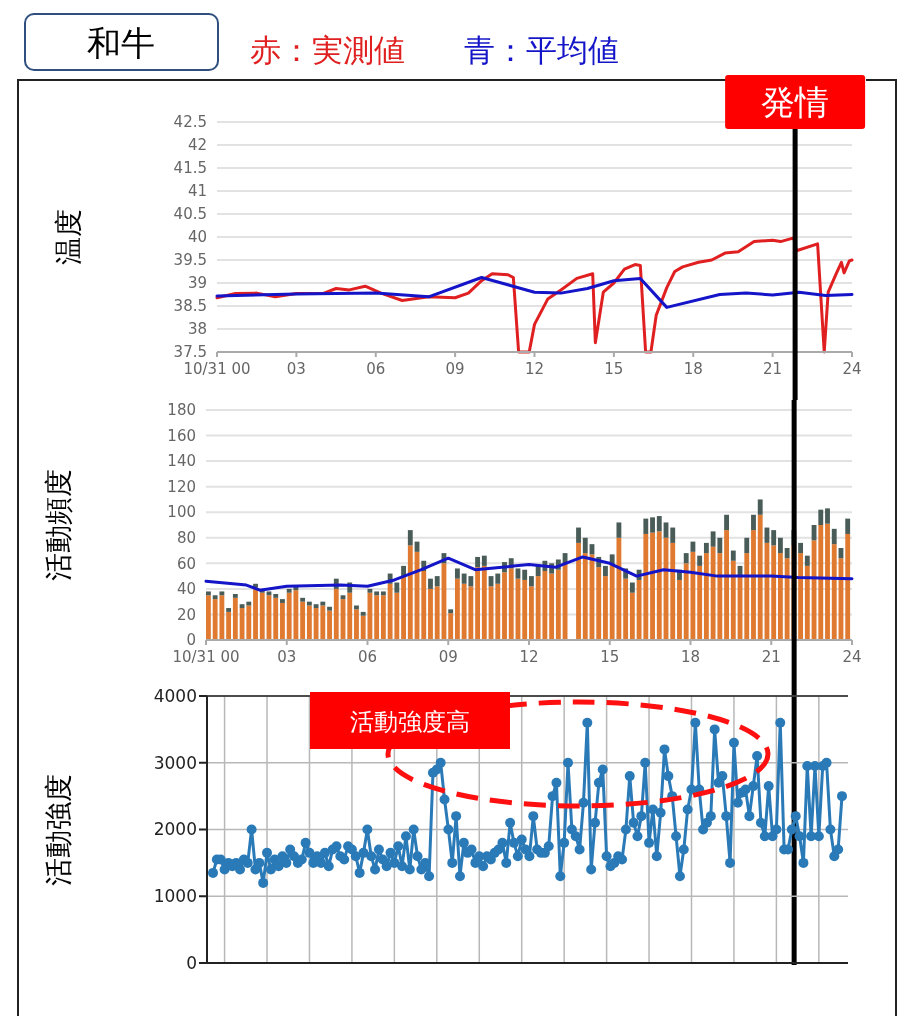 The image size is (912, 1016). I want to click on ref-line-label: 発情, so click(795, 102).